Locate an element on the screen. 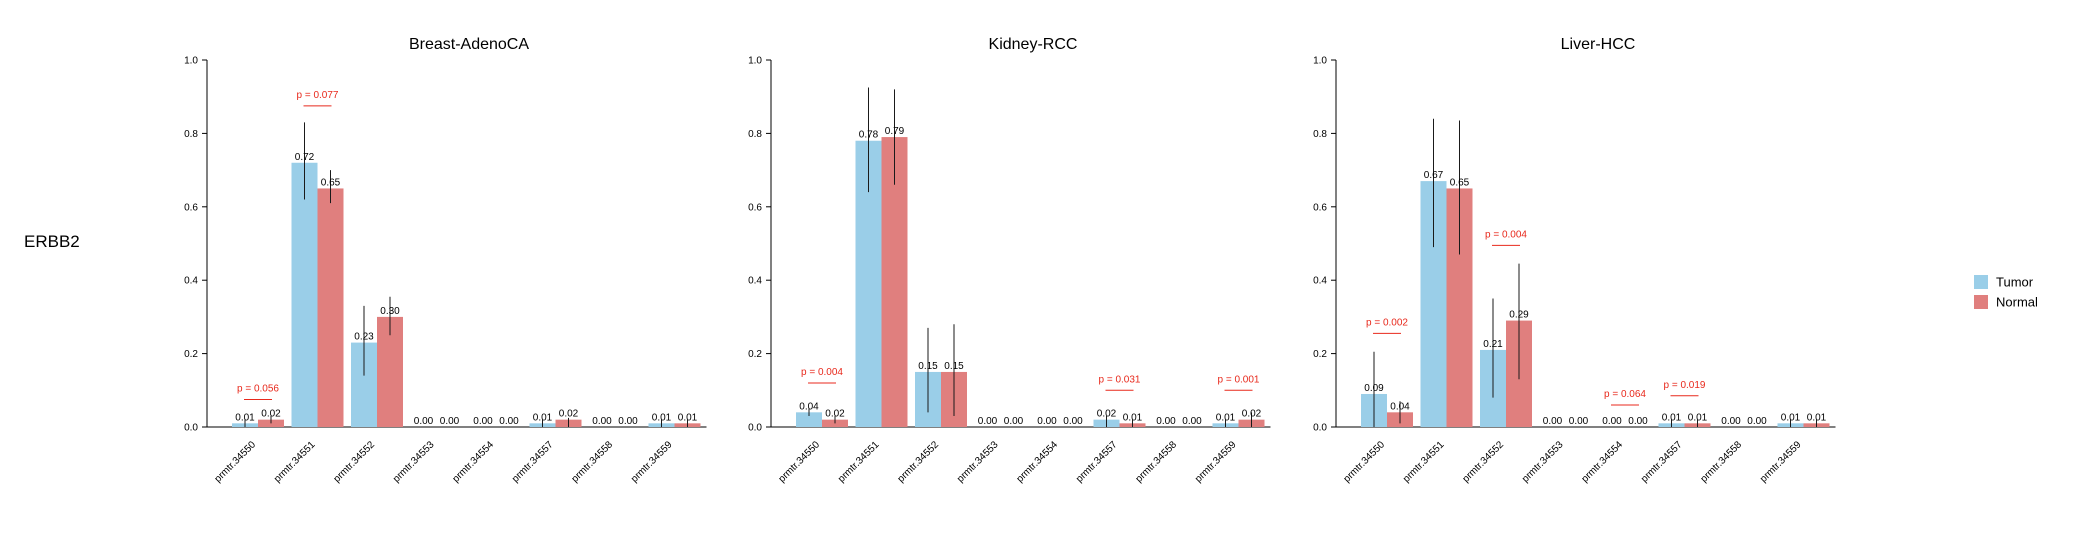  data-label: 0.65 is located at coordinates (331, 182).